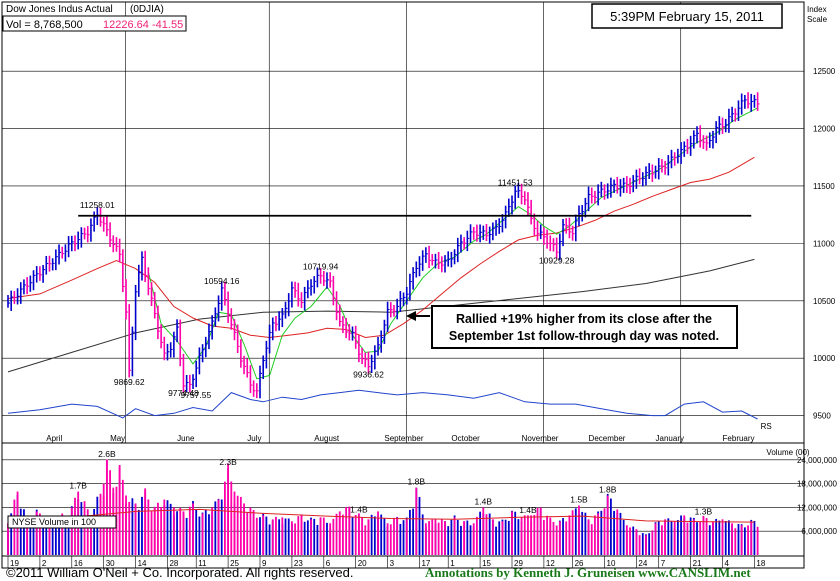 The image size is (840, 581). I want to click on price-tick-12500: 12500, so click(824, 71).